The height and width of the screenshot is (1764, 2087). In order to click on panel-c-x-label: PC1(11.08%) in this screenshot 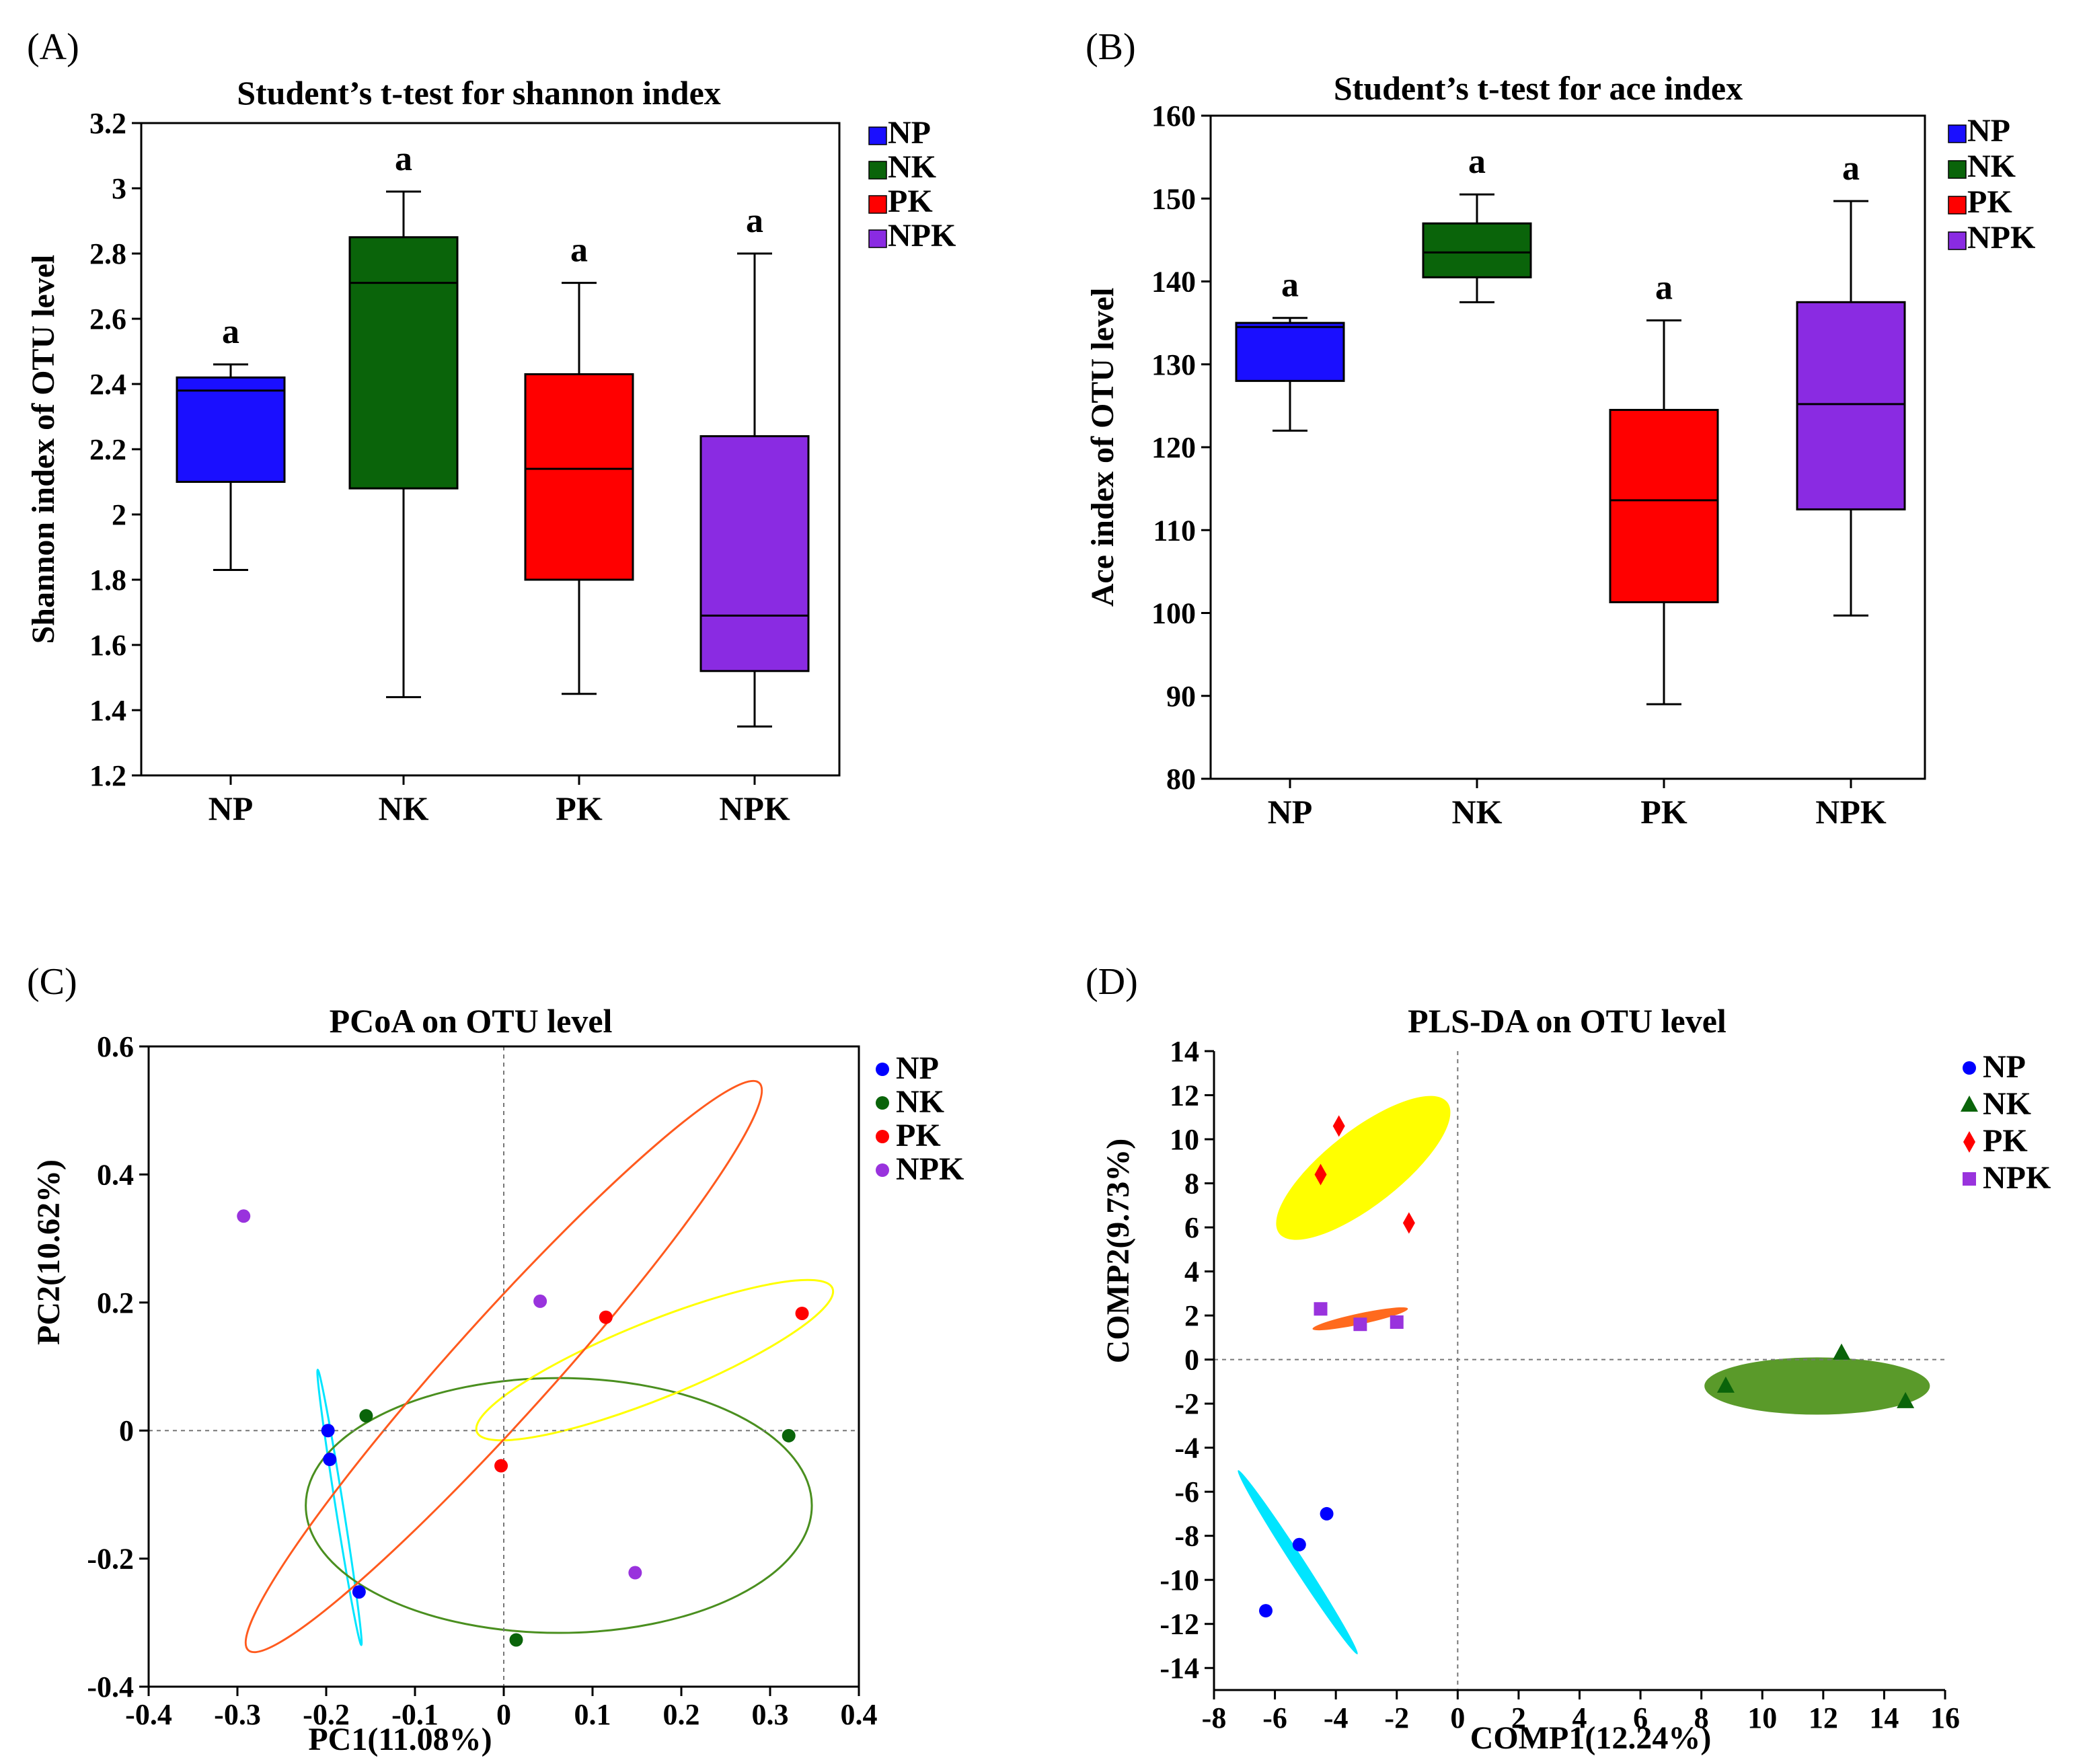, I will do `click(400, 1740)`.